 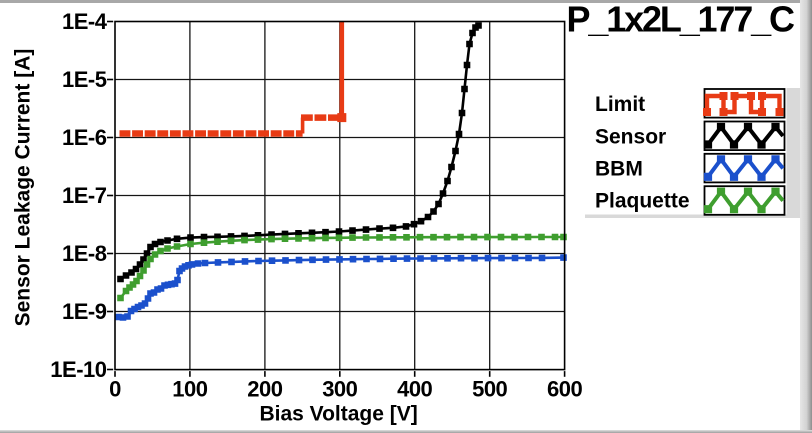 I want to click on svg-text: 1E-5, so click(x=84, y=79).